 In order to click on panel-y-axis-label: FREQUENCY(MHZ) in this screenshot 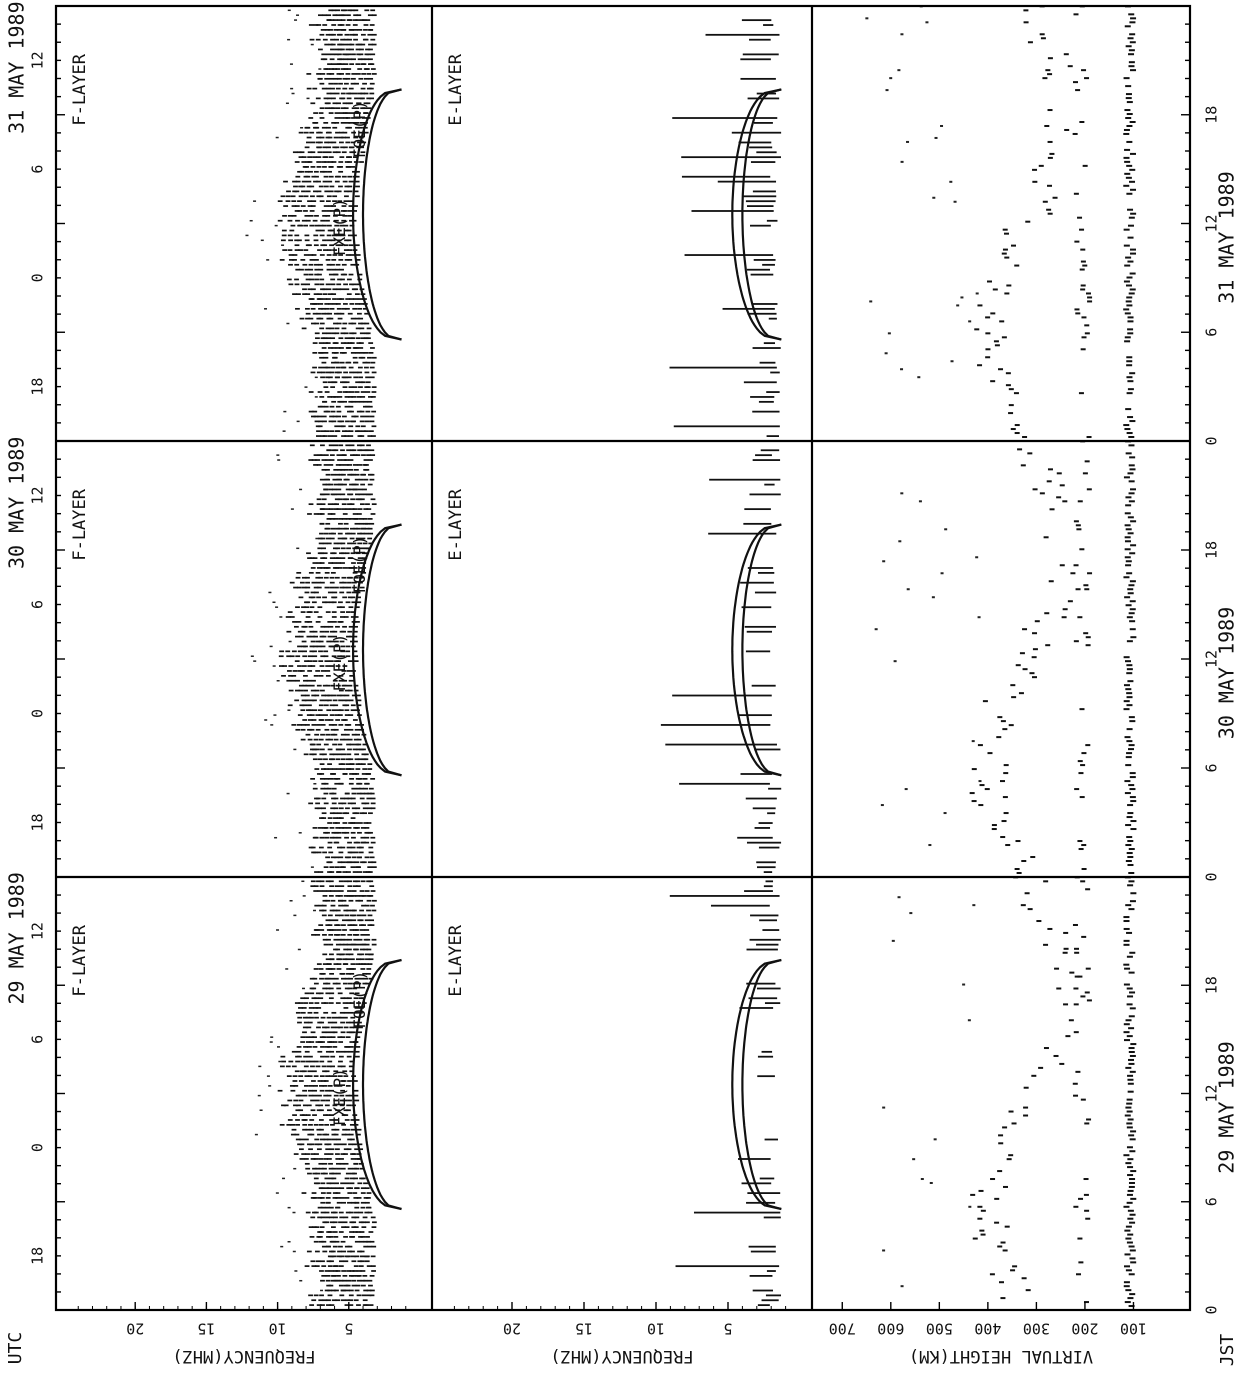, I will do `click(621, 1356)`.